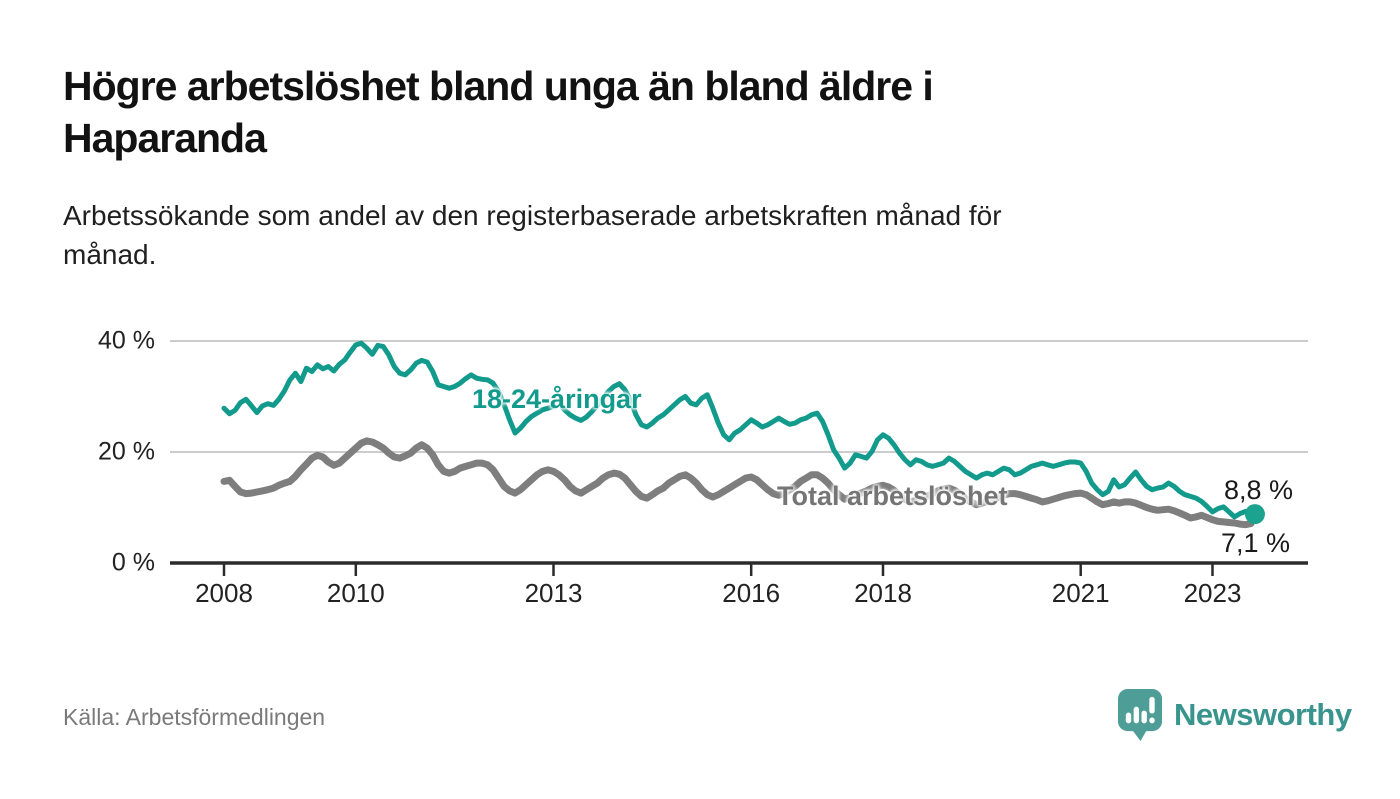 This screenshot has height=799, width=1400. I want to click on series-line-total, so click(737, 483).